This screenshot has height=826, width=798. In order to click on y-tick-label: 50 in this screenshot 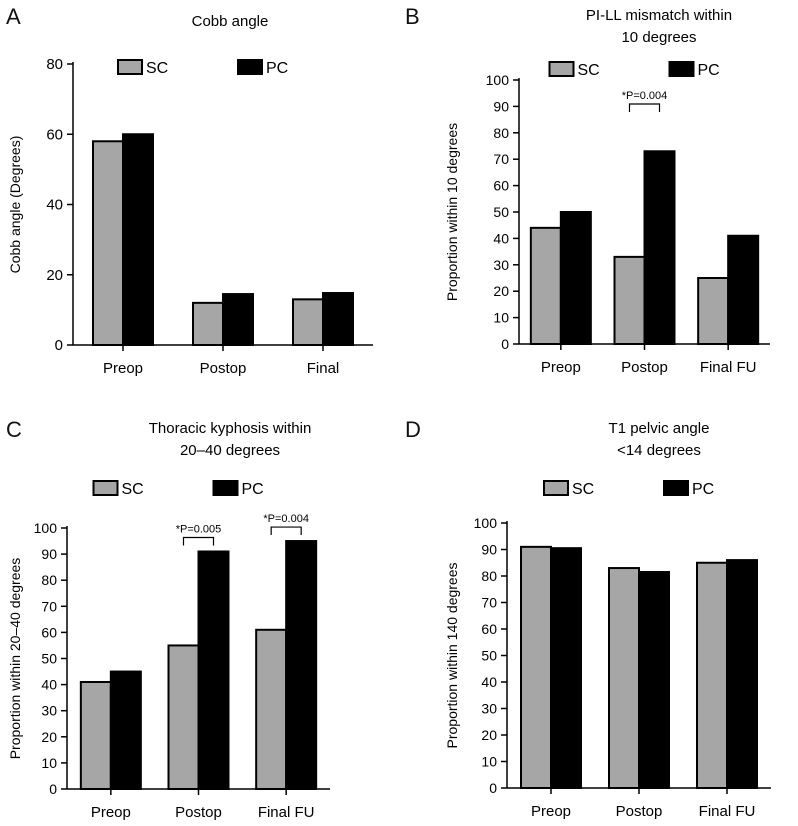, I will do `click(49, 659)`.